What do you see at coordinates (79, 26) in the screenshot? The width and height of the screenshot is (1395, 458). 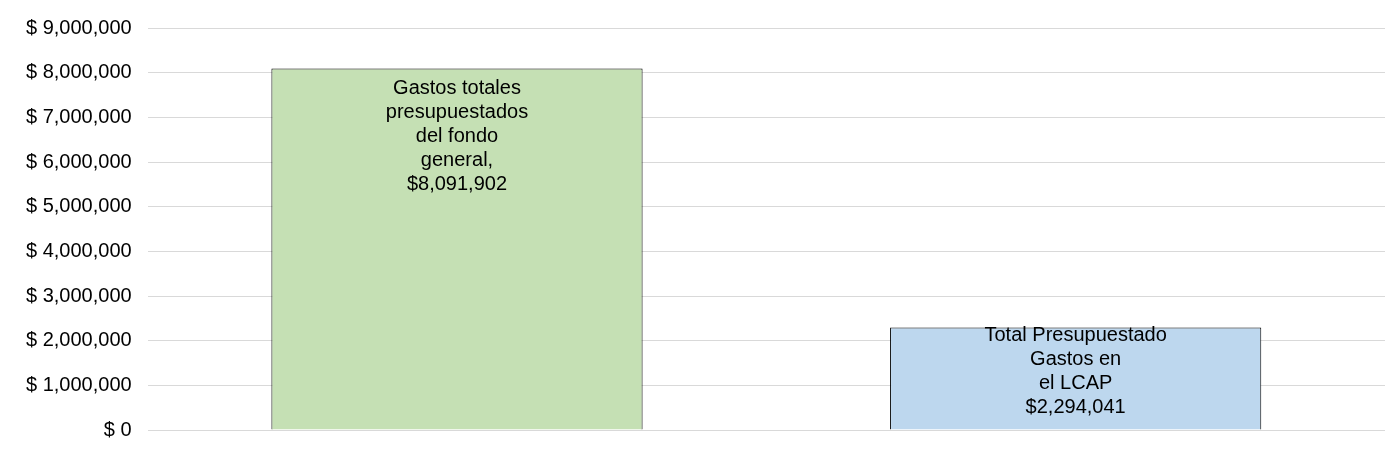 I see `y-tick-label: $ 9,000,000` at bounding box center [79, 26].